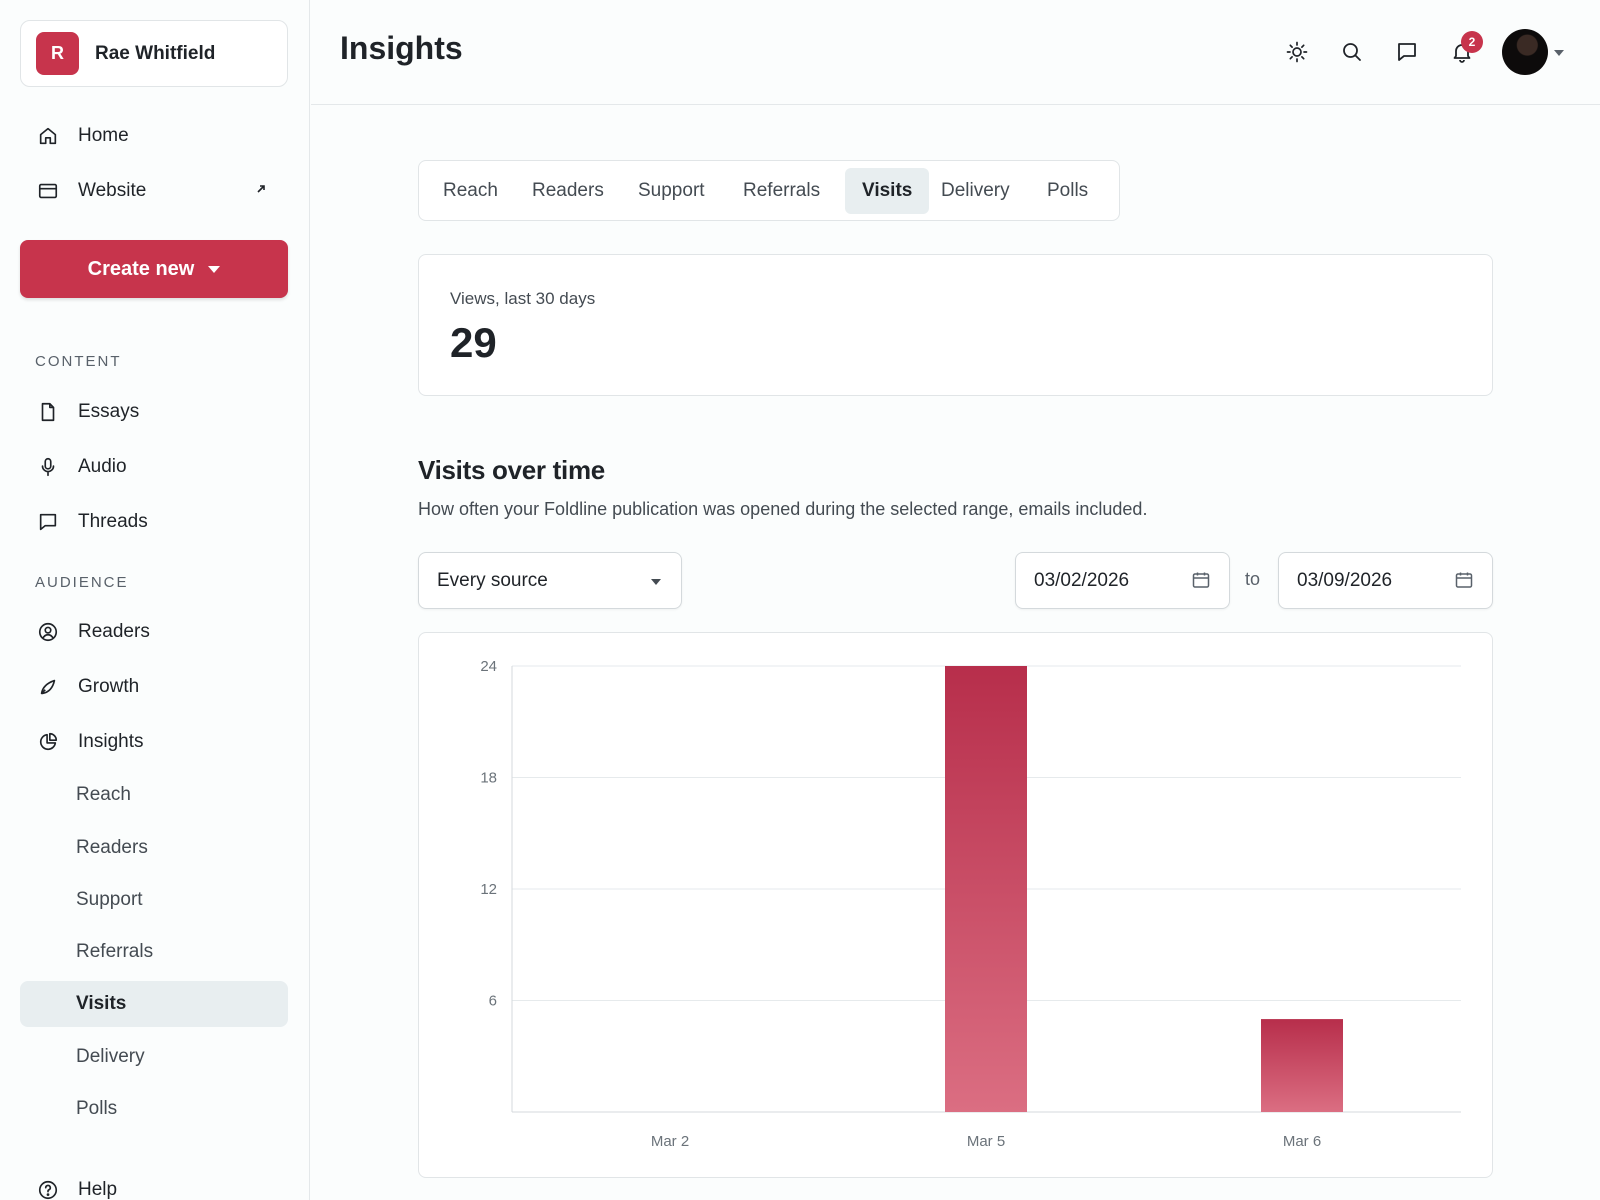 This screenshot has height=1200, width=1600. What do you see at coordinates (111, 741) in the screenshot?
I see `sidebar-item-label: Insights` at bounding box center [111, 741].